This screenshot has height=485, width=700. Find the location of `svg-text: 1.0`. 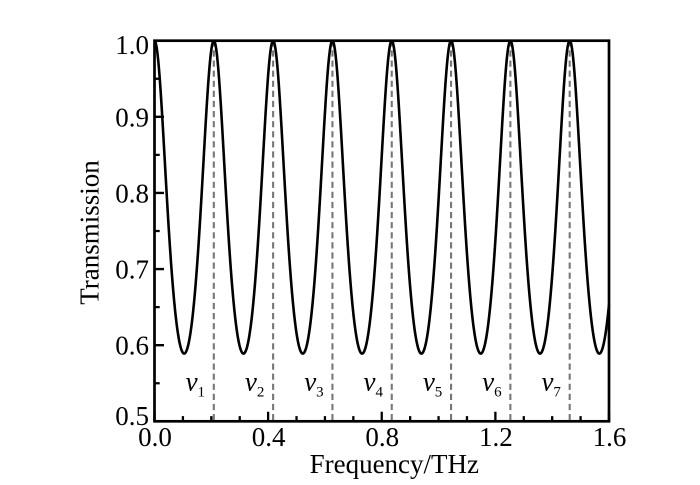

svg-text: 1.0 is located at coordinates (132, 45).